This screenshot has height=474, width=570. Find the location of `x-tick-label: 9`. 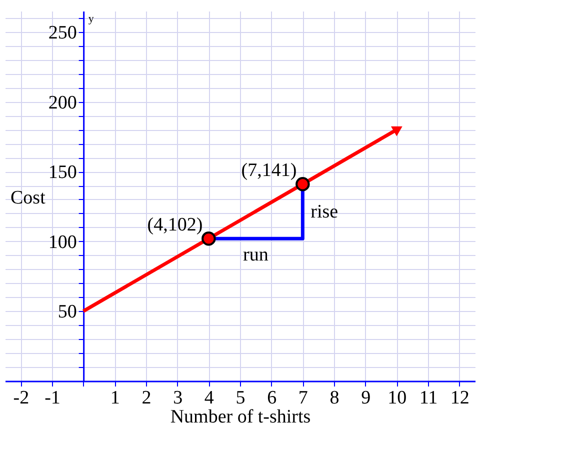

x-tick-label: 9 is located at coordinates (366, 398).